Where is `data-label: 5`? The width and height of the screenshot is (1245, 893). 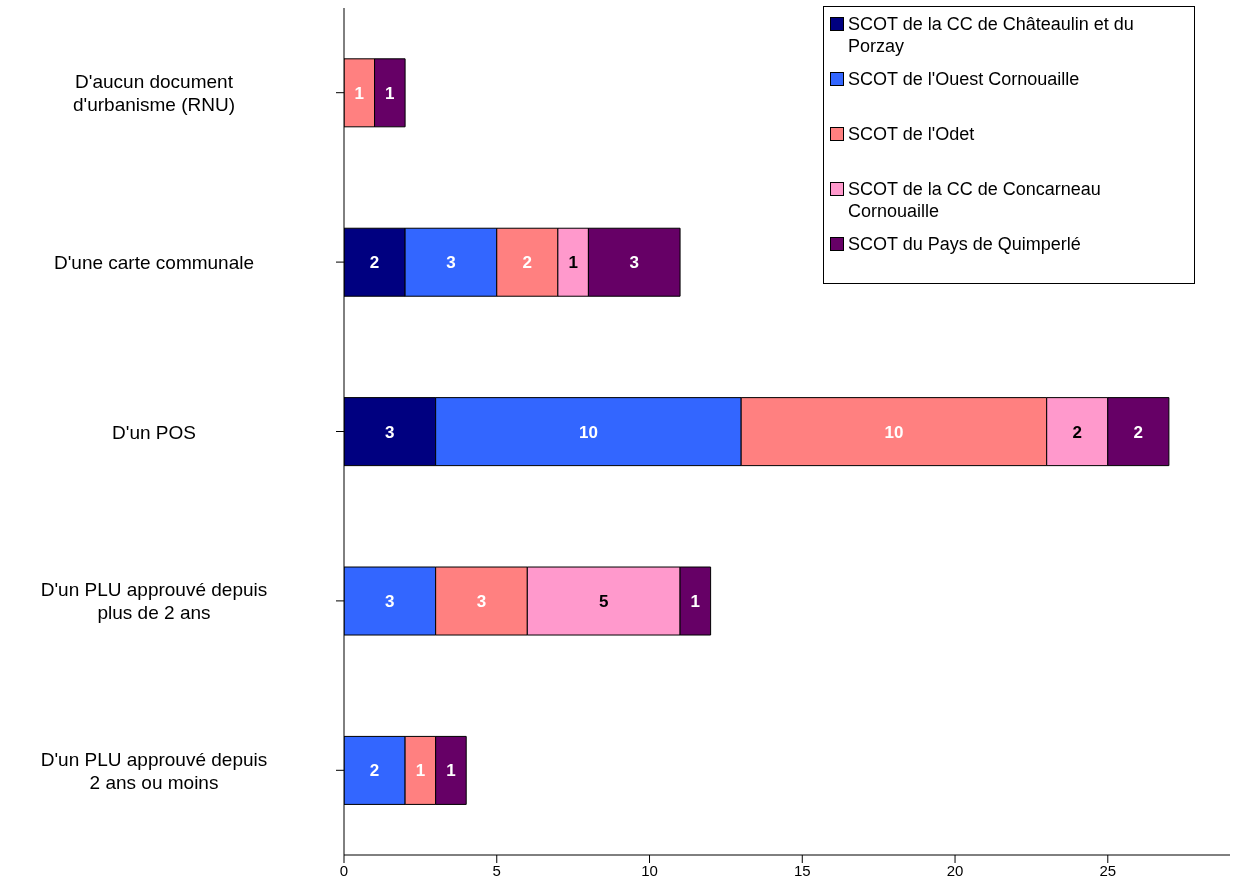 data-label: 5 is located at coordinates (603, 602).